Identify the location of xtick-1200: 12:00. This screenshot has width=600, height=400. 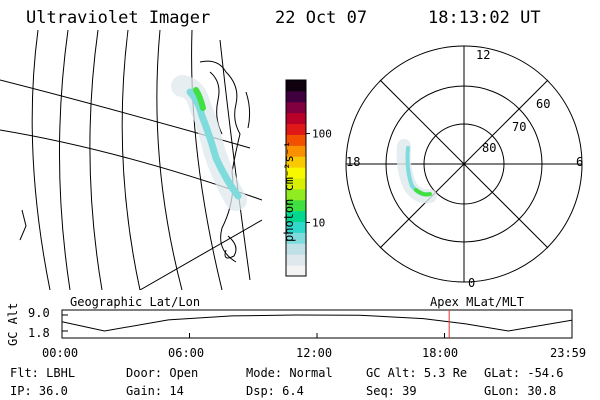
(314, 353).